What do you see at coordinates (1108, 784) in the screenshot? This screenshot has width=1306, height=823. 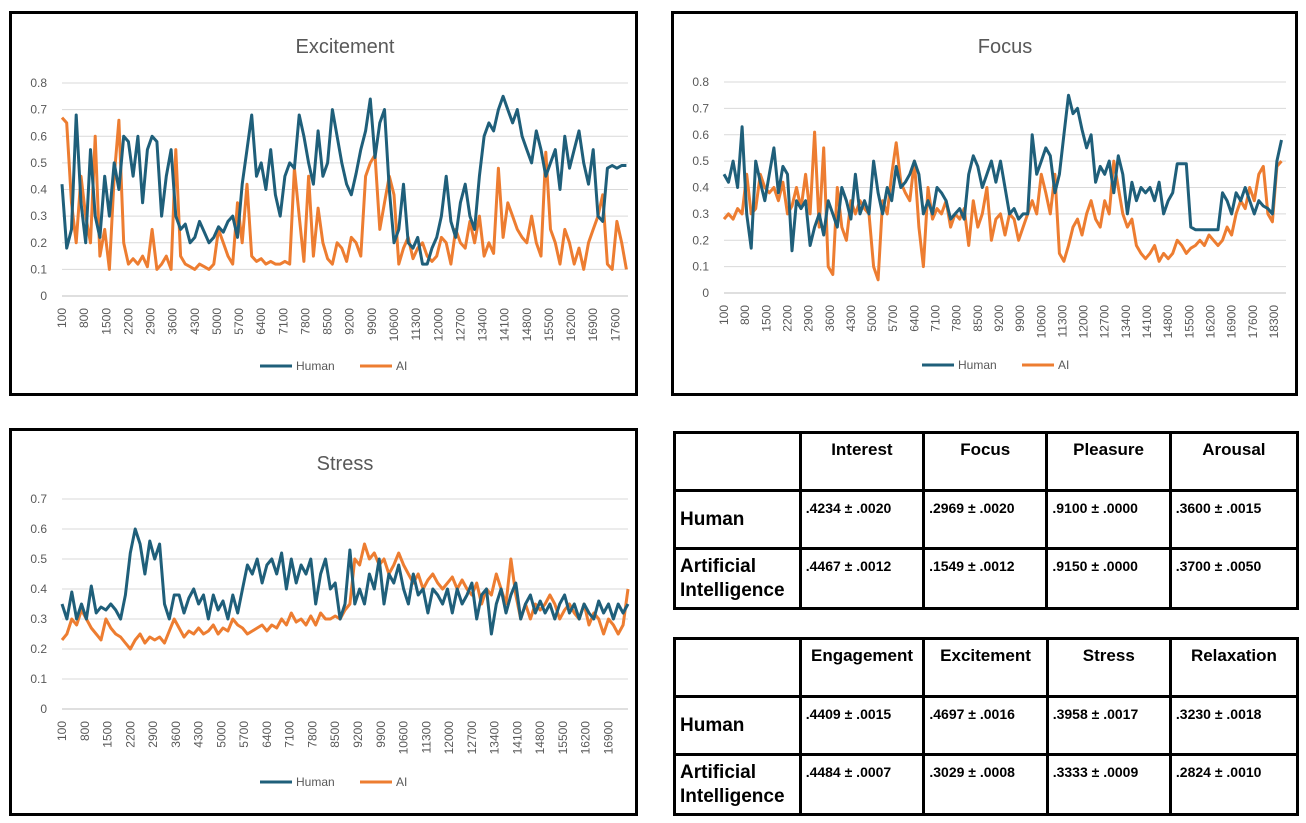 I see `table-cell: .3333 ± .0009` at bounding box center [1108, 784].